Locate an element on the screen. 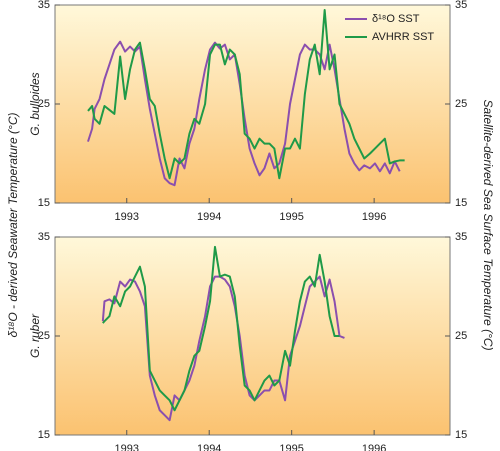 This screenshot has height=451, width=500. legend-label: AVHRR SST is located at coordinates (403, 37).